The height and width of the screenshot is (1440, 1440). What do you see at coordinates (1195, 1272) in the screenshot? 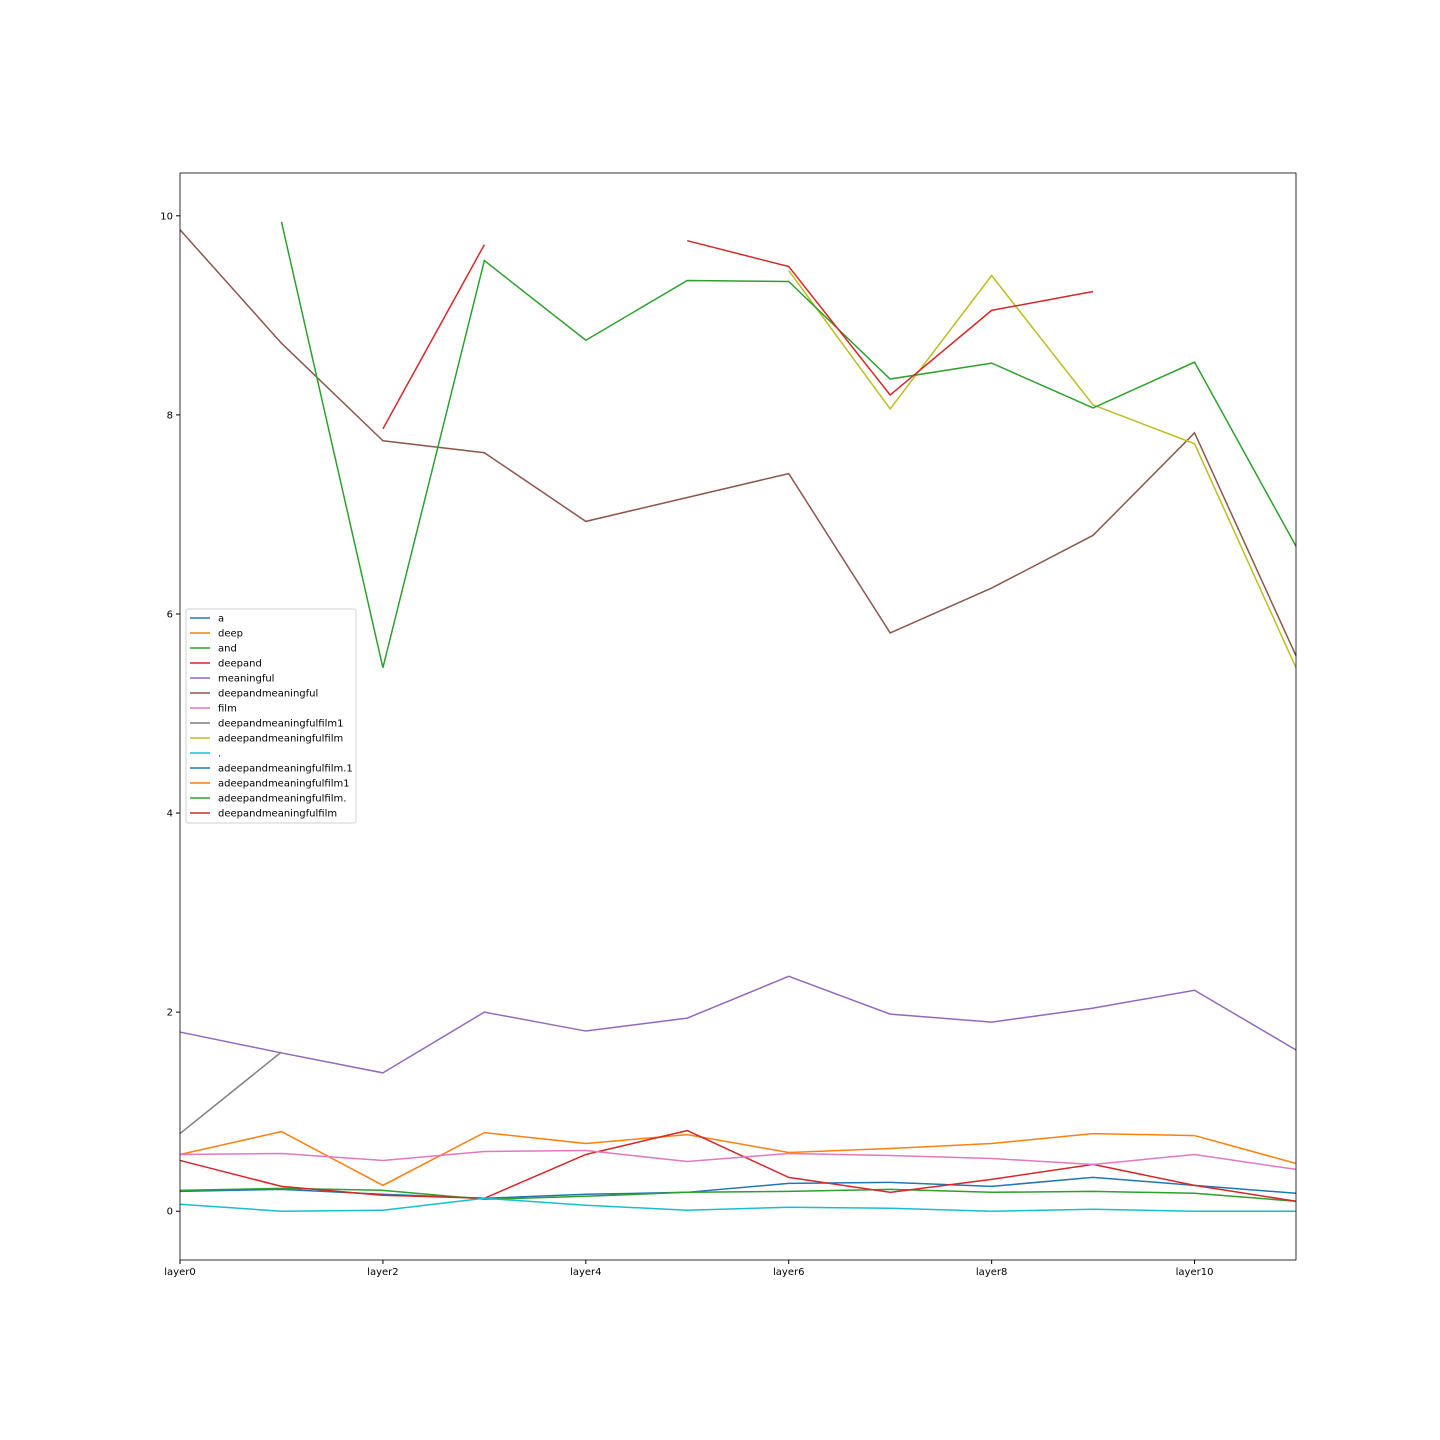
I see `x-tick-label: layer10` at bounding box center [1195, 1272].